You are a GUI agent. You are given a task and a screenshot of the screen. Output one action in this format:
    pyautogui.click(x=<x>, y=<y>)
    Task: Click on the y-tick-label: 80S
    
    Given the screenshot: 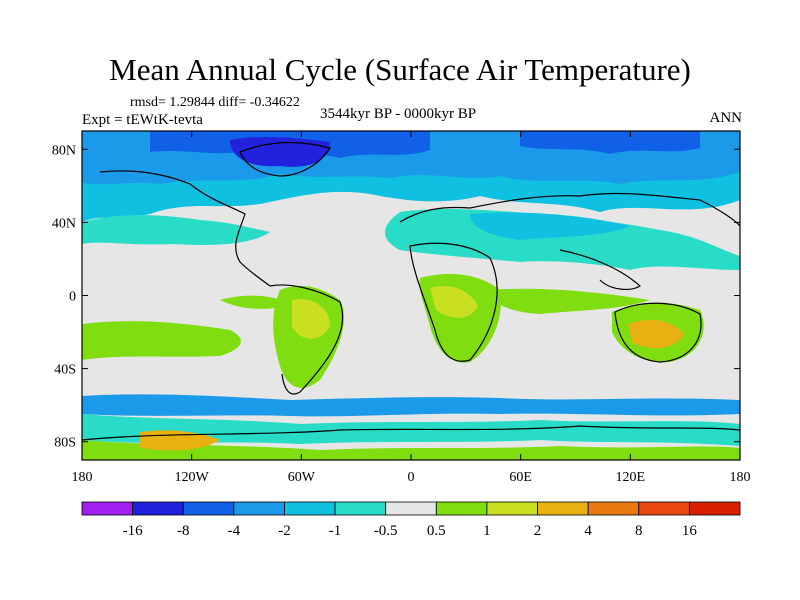 What is the action you would take?
    pyautogui.click(x=65, y=443)
    